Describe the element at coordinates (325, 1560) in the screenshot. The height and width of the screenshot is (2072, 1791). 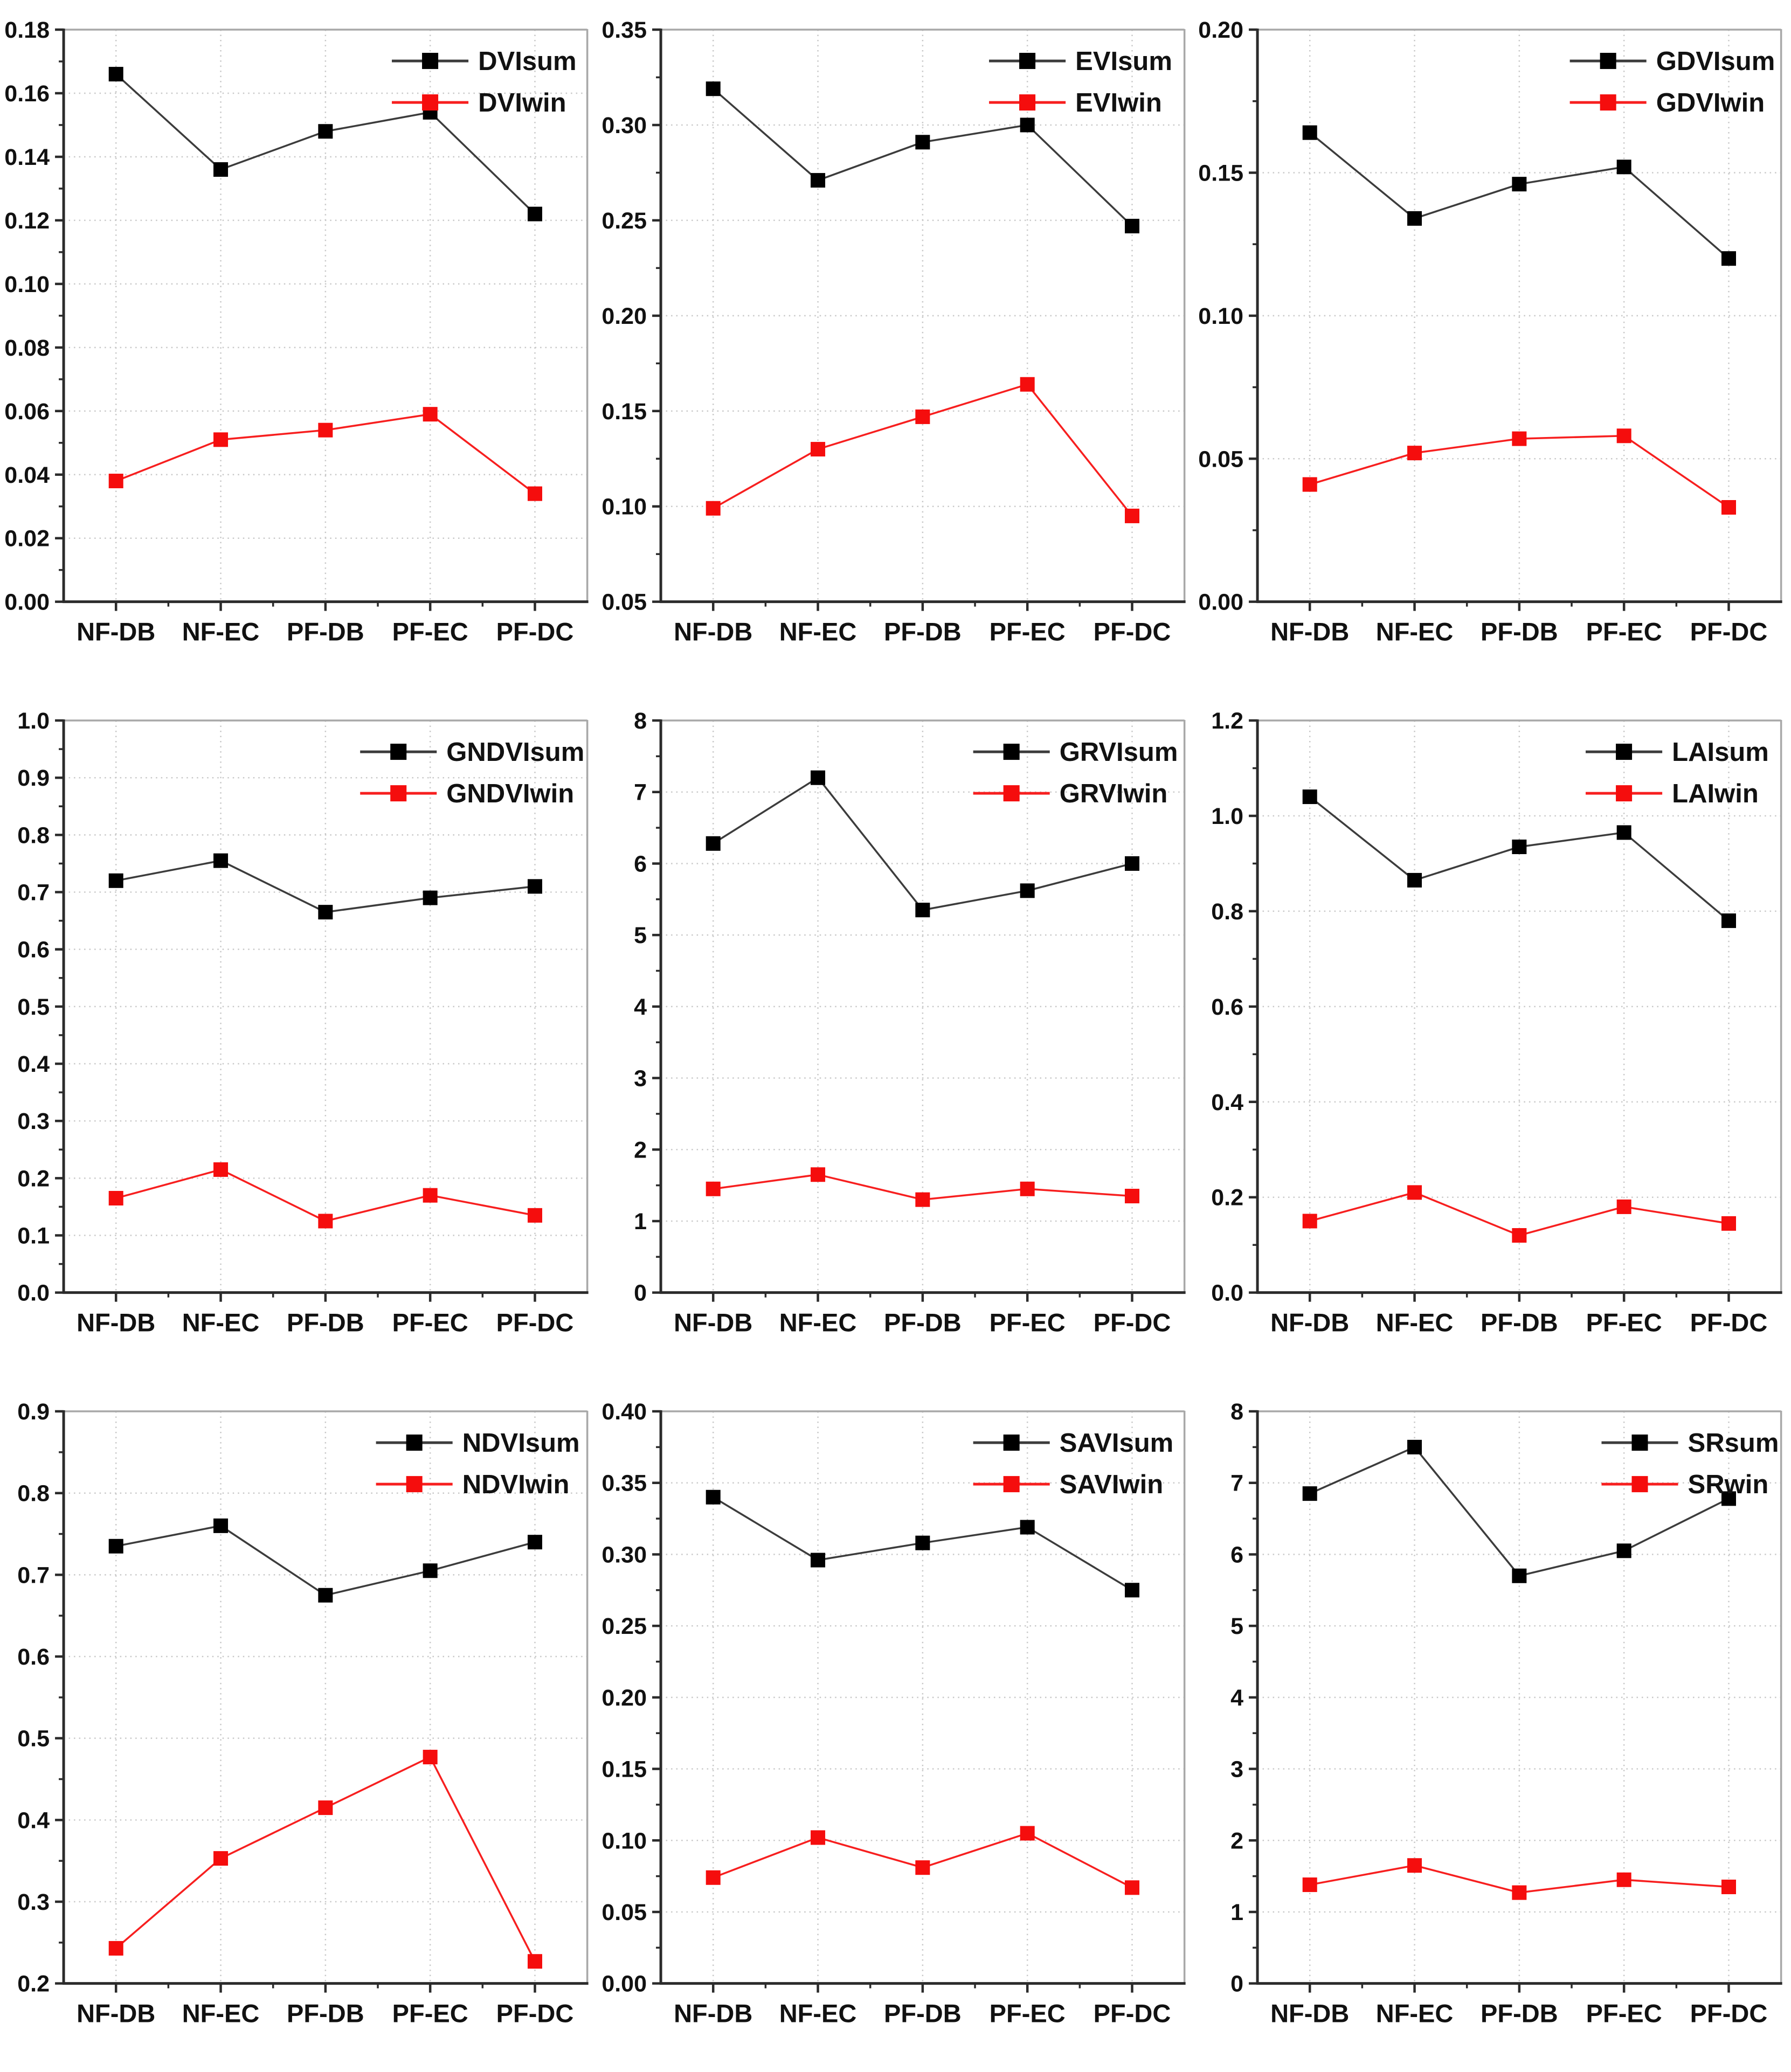
I see `series-ndvisum` at that location.